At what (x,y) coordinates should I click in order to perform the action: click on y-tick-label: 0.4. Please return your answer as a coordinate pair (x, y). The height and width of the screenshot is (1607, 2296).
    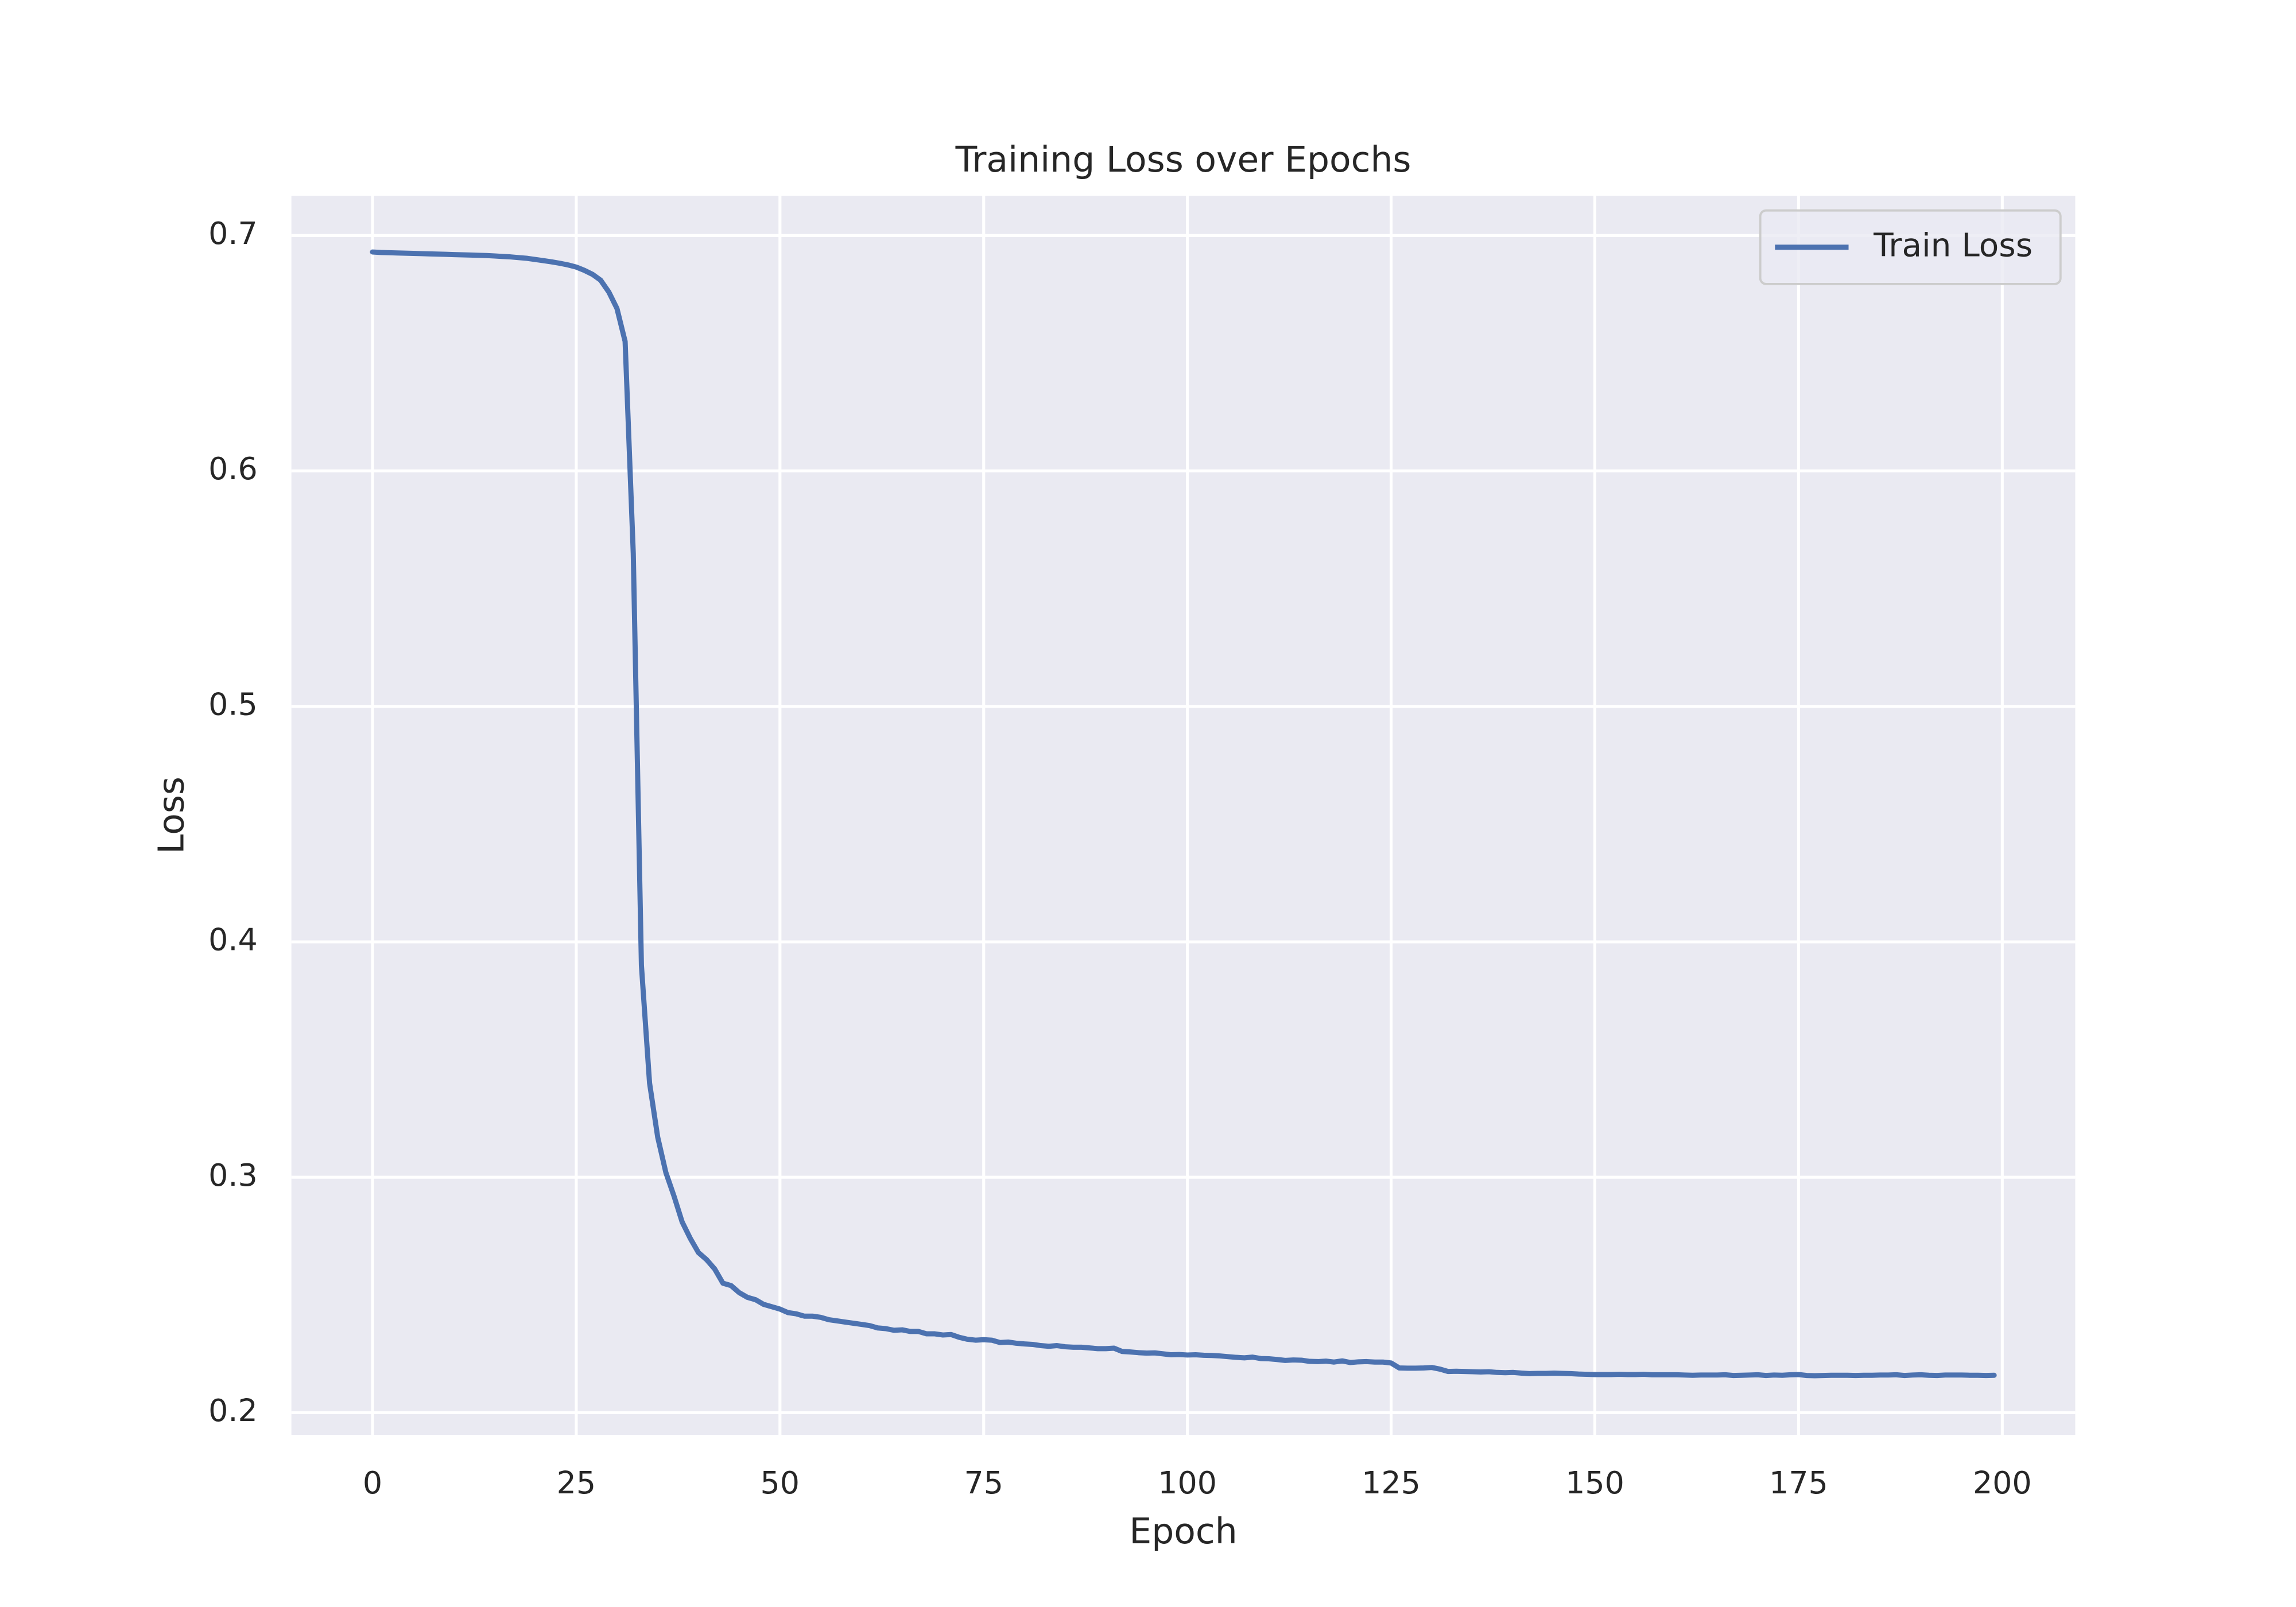
    Looking at the image, I should click on (233, 940).